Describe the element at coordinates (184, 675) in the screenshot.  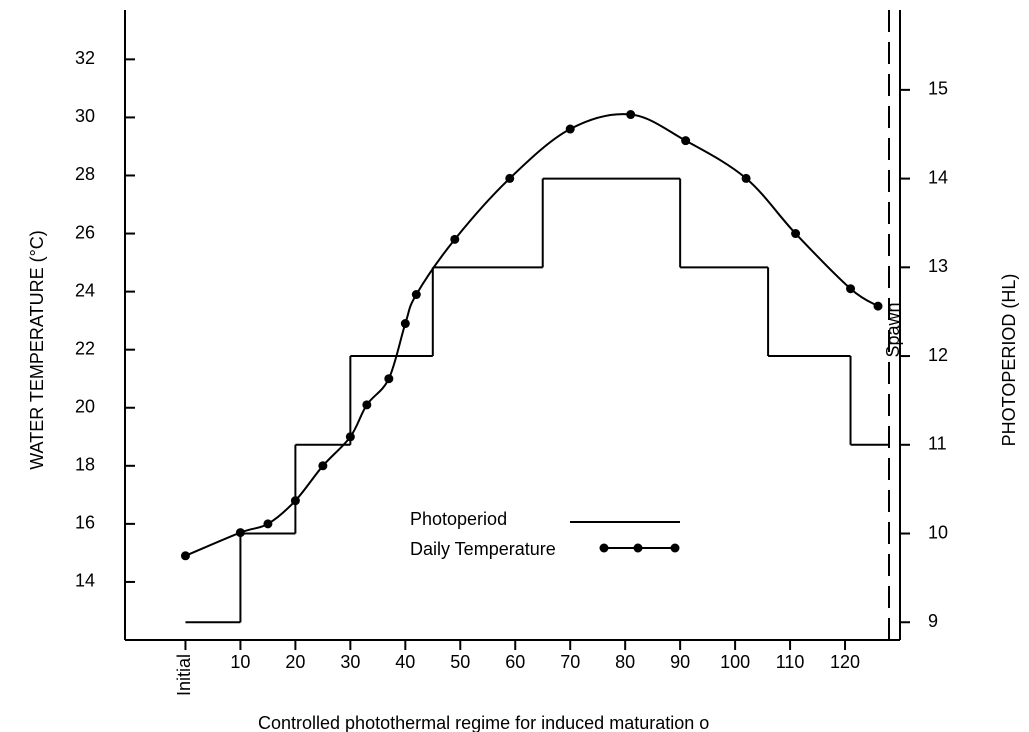
I see `x-tick-label: Initial` at that location.